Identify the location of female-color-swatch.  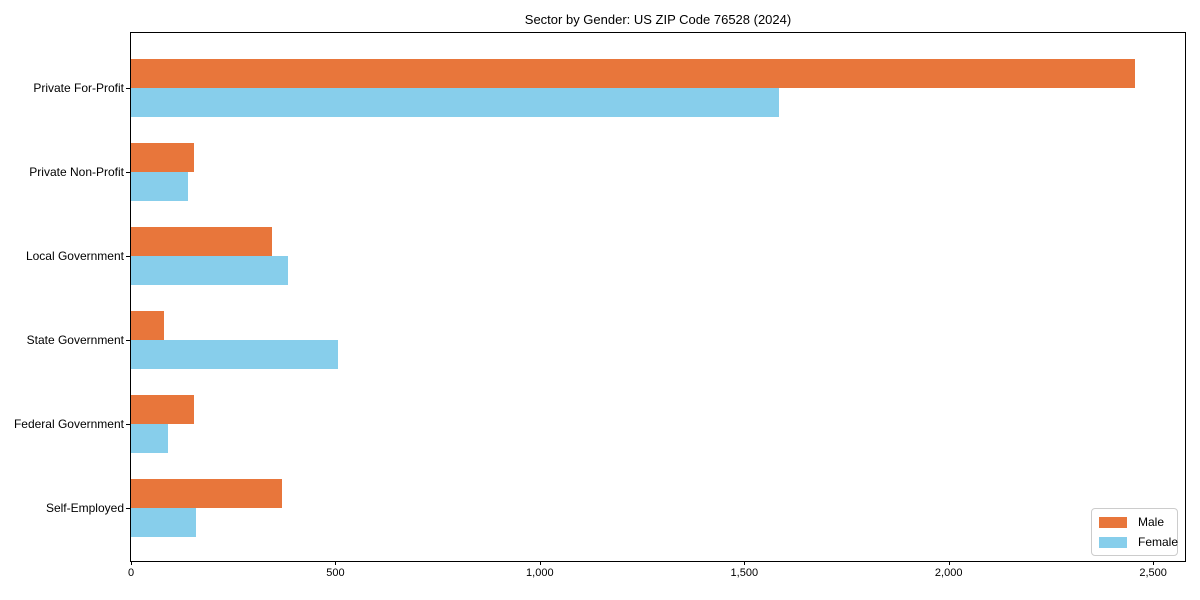
(1113, 542).